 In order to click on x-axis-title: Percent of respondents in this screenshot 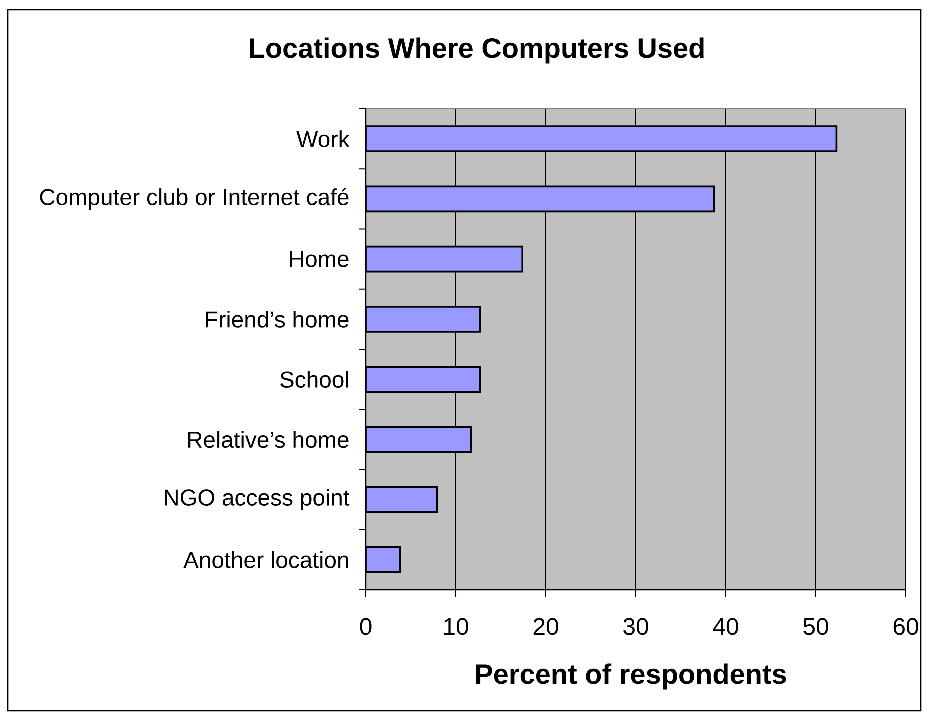, I will do `click(631, 677)`.